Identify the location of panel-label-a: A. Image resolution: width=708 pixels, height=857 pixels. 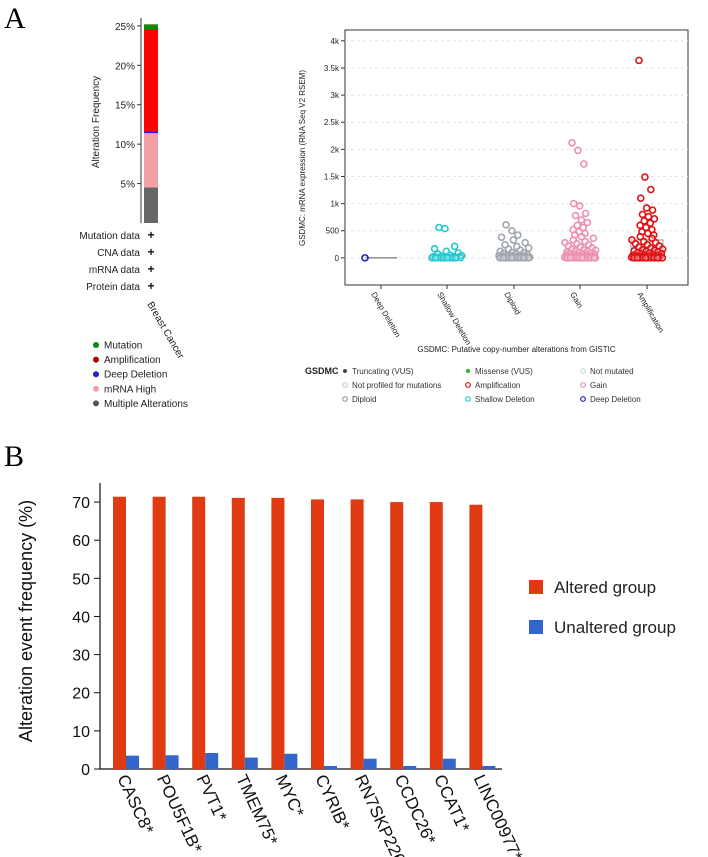
(15, 18).